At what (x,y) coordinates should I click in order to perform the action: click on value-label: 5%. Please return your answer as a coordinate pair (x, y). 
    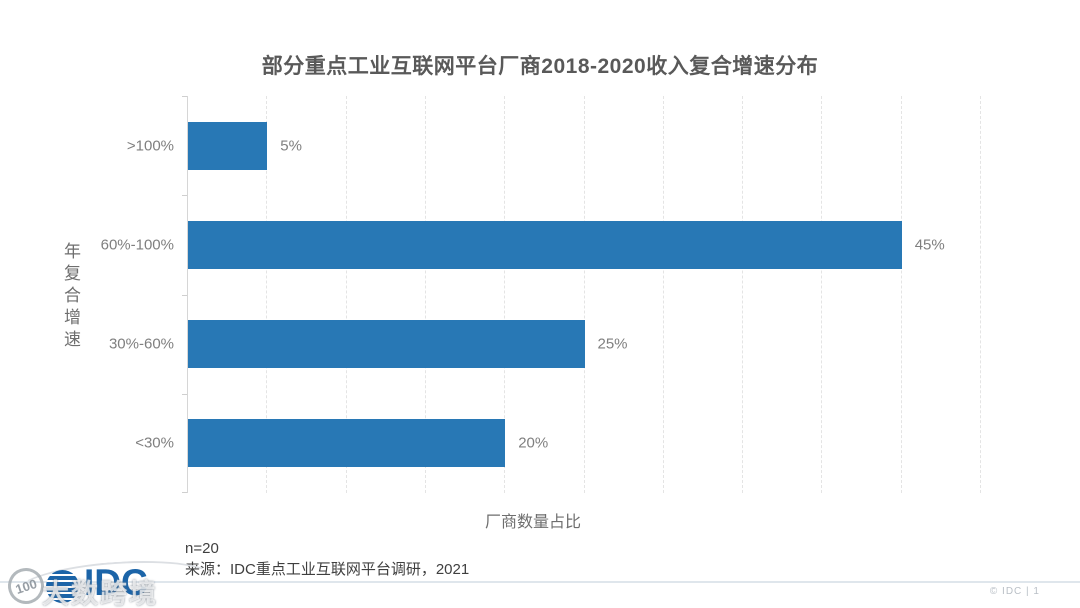
    Looking at the image, I should click on (291, 146).